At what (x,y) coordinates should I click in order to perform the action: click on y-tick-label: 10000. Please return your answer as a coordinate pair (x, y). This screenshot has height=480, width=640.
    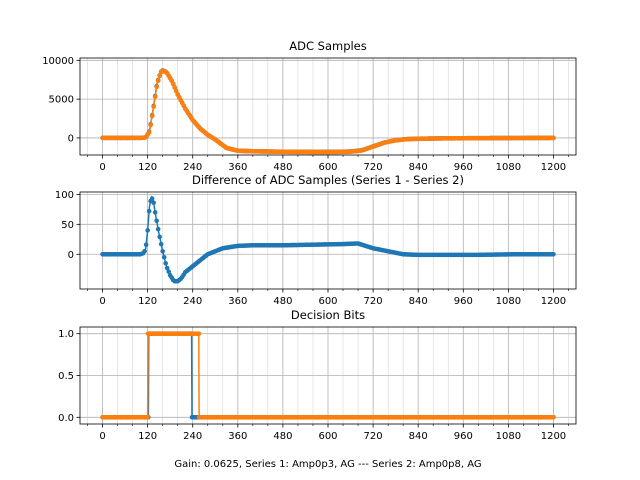
    Looking at the image, I should click on (58, 61).